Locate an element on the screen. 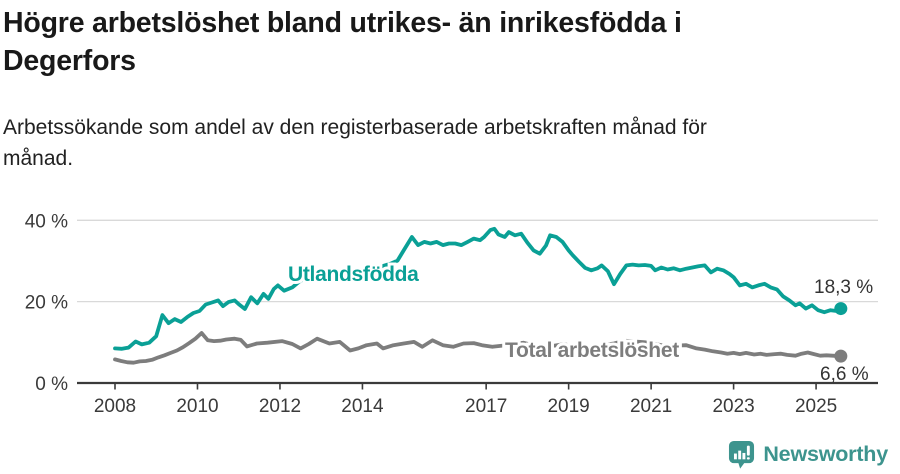 The image size is (900, 474). brand-link: Newsworthy is located at coordinates (808, 454).